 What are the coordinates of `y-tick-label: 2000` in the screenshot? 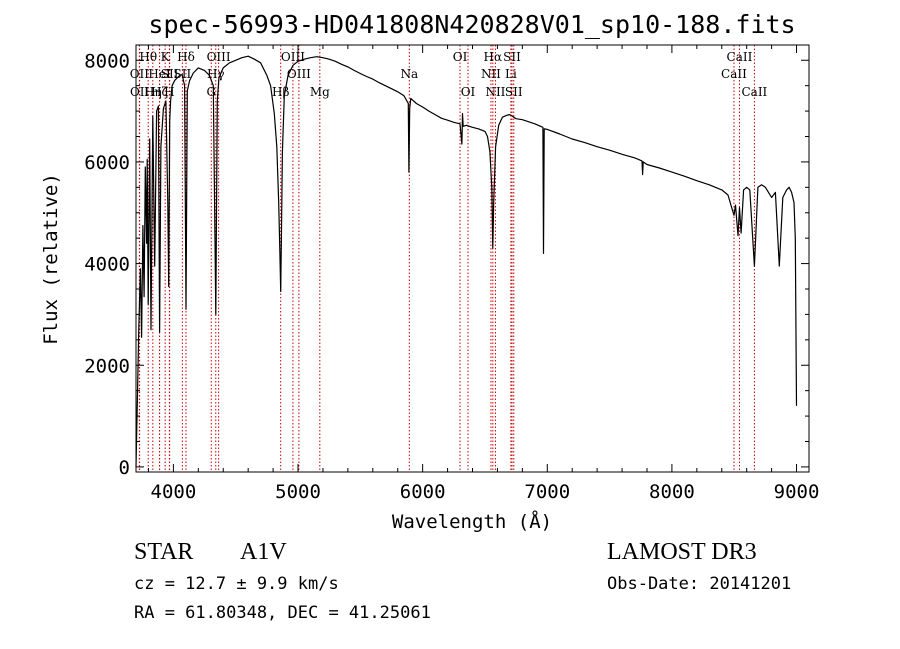 It's located at (107, 366).